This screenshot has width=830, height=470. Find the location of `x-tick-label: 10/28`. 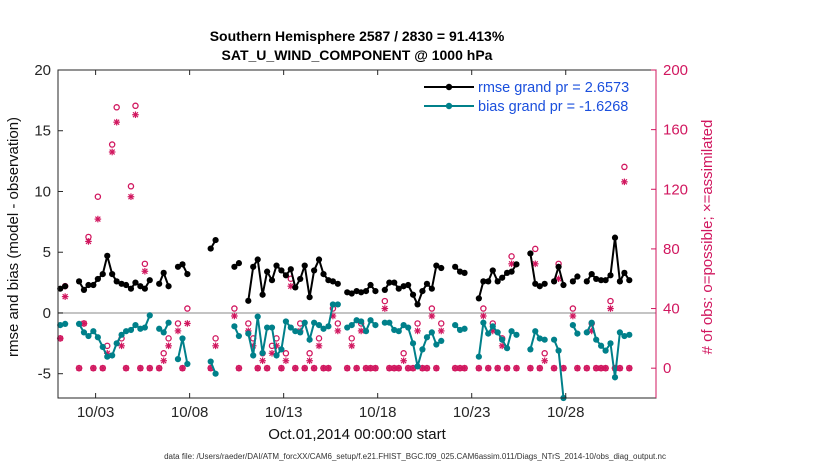

x-tick-label: 10/28 is located at coordinates (566, 412).